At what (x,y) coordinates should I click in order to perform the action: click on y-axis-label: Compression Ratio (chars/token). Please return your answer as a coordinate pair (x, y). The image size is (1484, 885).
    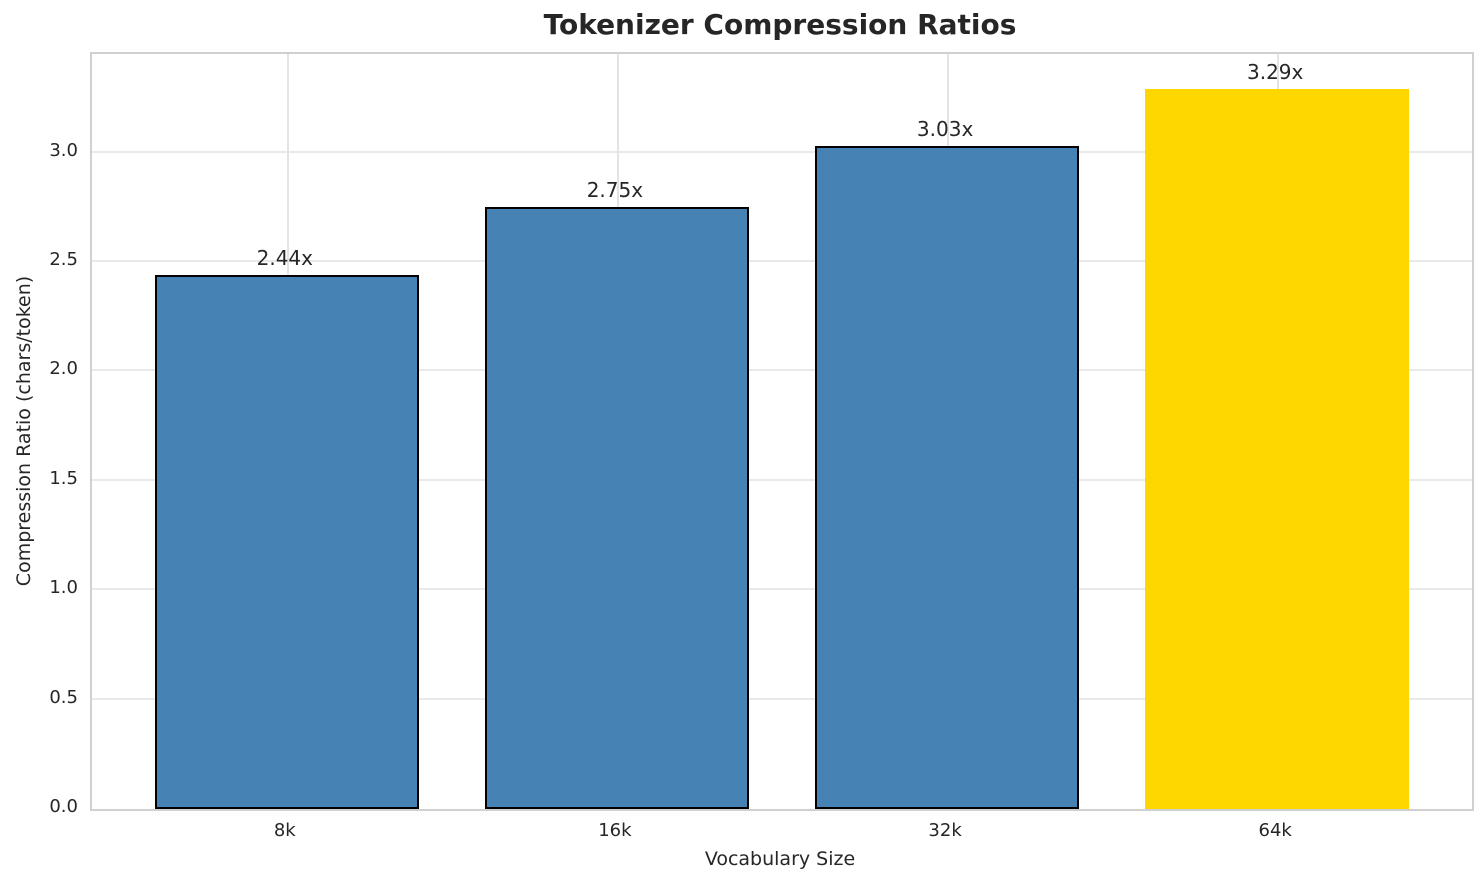
    Looking at the image, I should click on (24, 431).